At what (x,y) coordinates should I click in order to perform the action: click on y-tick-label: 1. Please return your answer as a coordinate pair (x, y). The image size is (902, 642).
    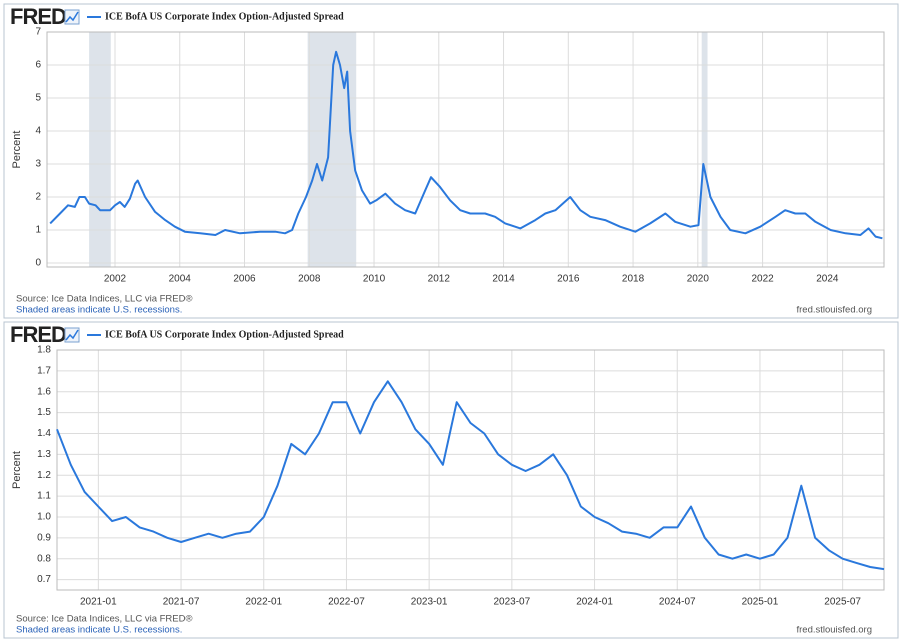
    Looking at the image, I should click on (38, 230).